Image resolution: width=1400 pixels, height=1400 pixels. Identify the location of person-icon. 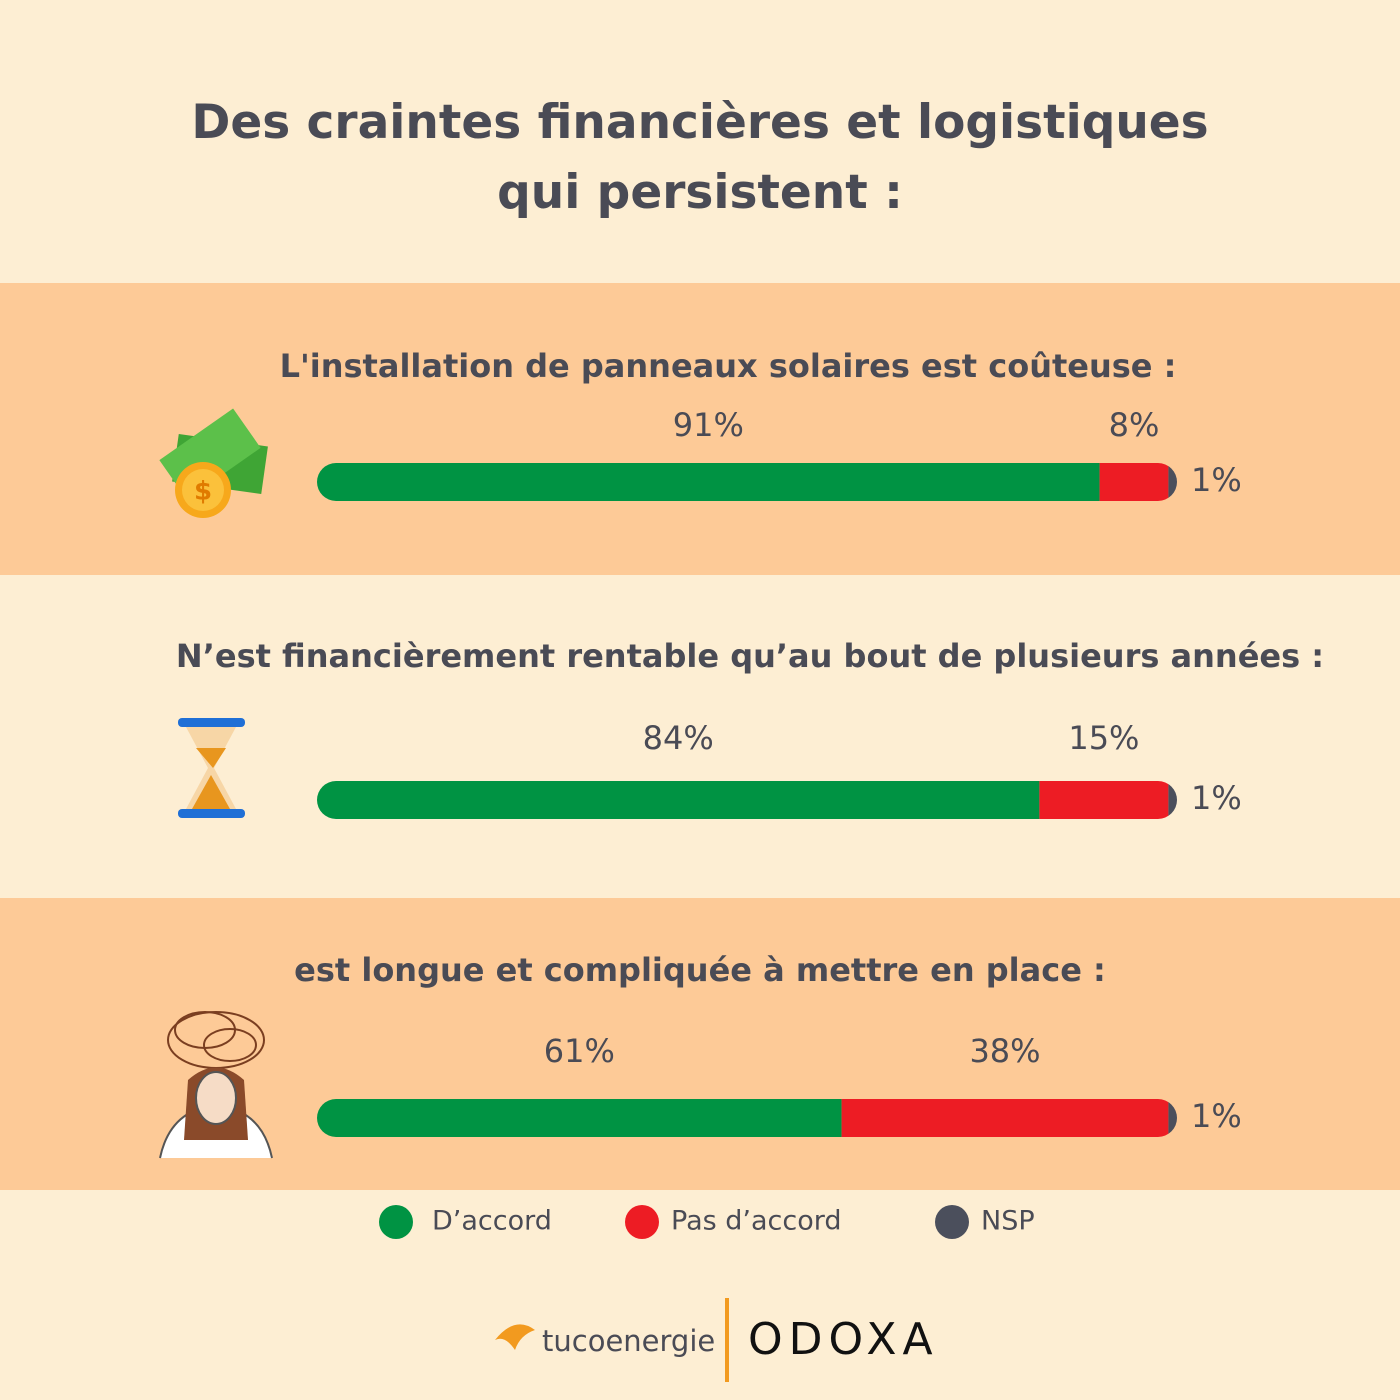
(216, 1085).